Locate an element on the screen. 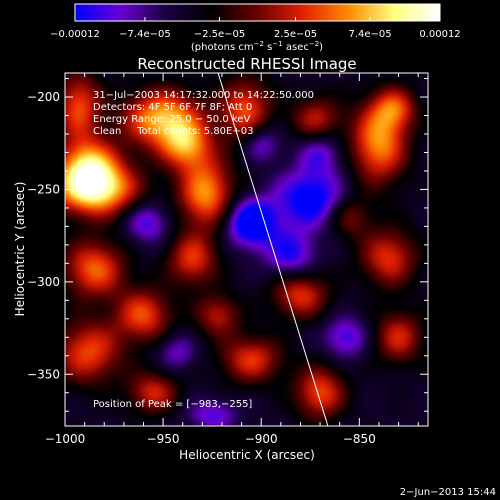  colorbar is located at coordinates (257, 12).